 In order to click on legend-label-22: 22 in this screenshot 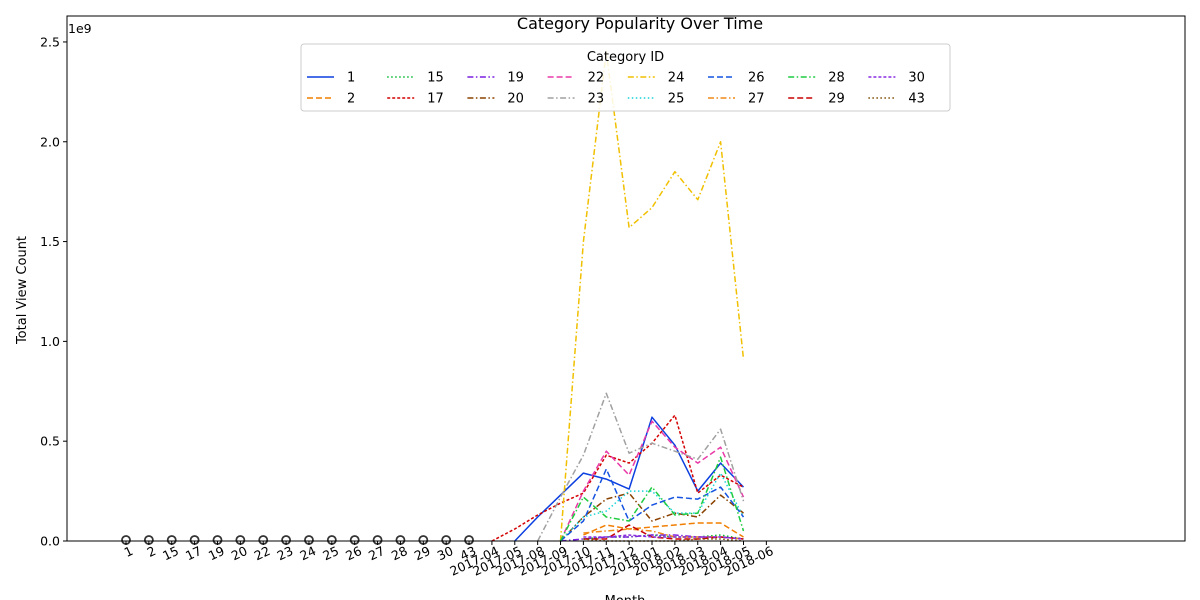, I will do `click(596, 78)`.